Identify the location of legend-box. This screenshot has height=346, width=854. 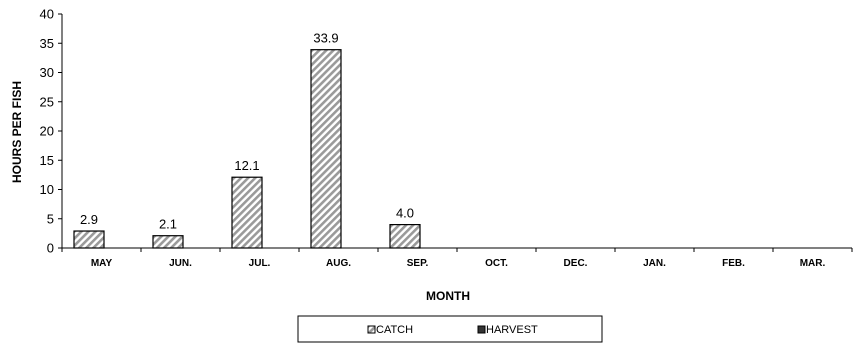
(450, 329).